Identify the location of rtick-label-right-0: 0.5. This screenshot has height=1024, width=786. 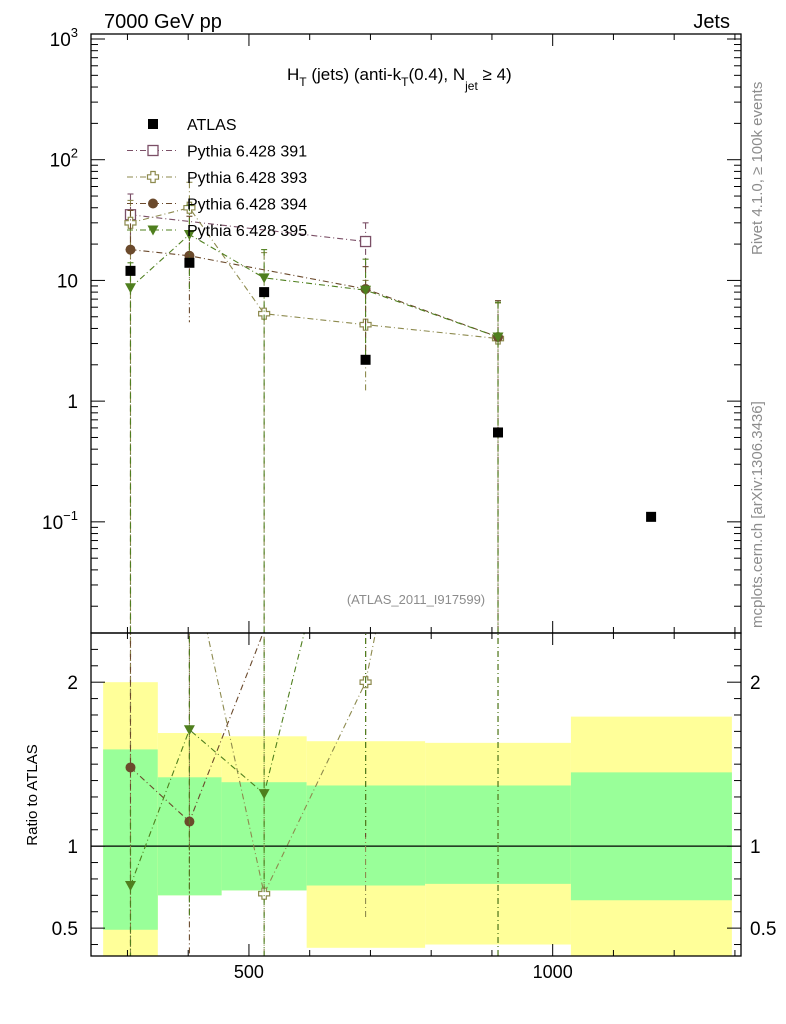
(763, 929).